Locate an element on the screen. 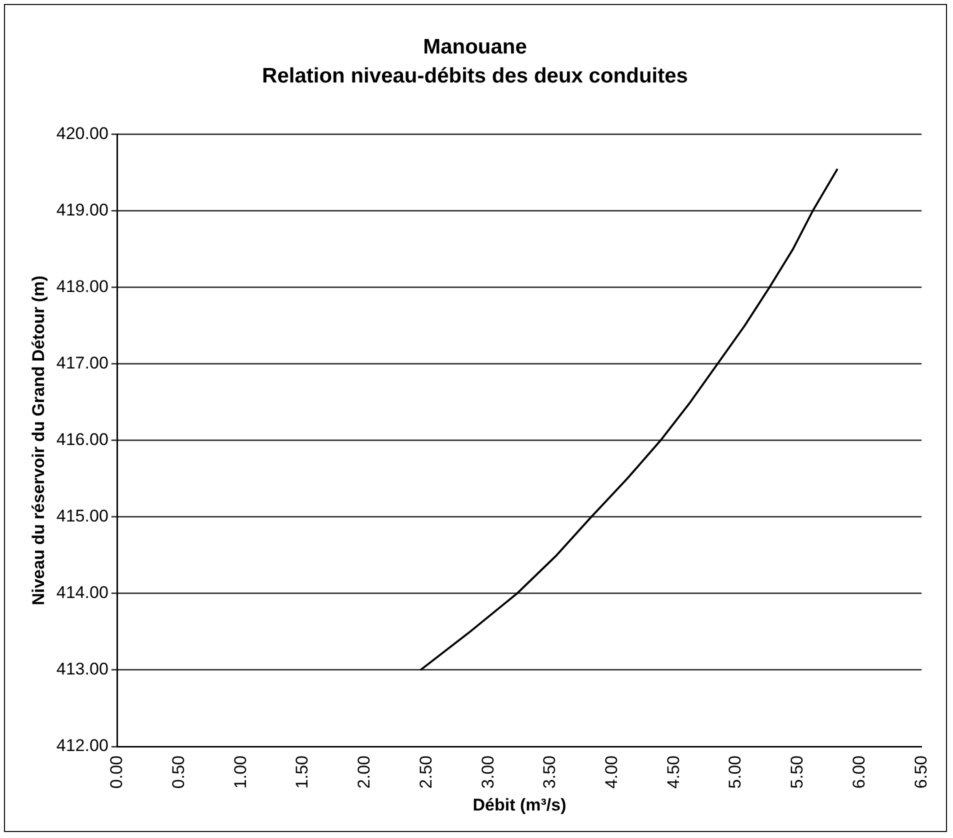 This screenshot has height=838, width=953. y-tick-label: 412.00 is located at coordinates (82, 746).